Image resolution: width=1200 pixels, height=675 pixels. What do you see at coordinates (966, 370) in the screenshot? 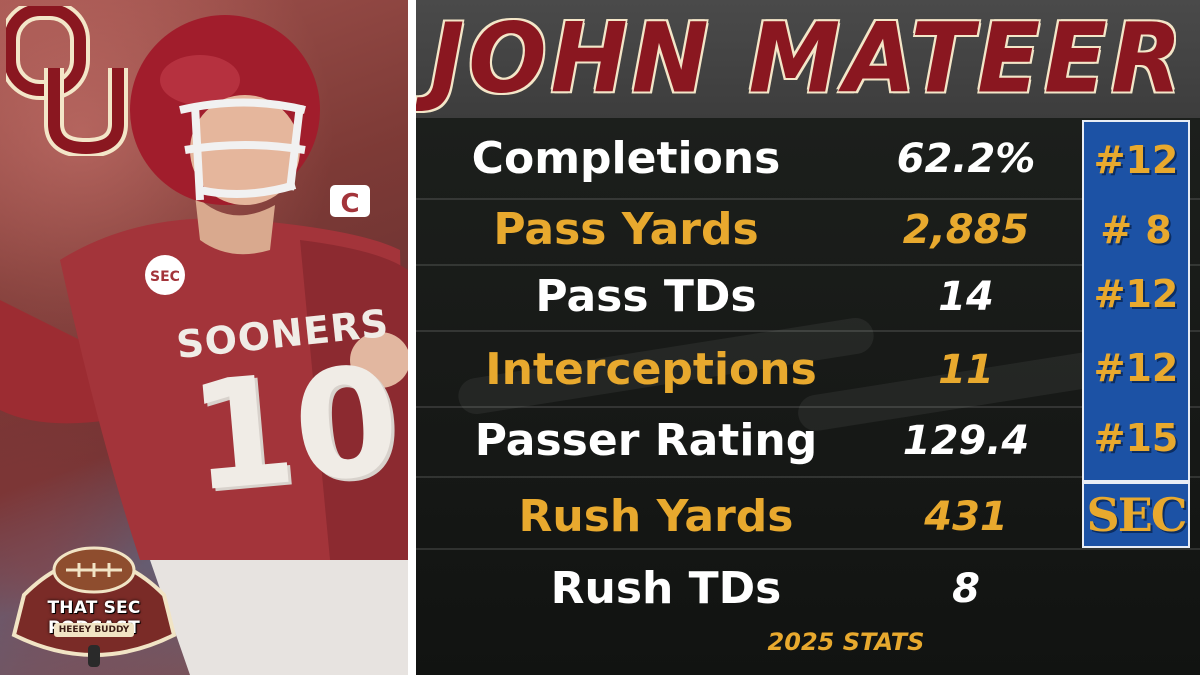
I see `stat-value: 11` at bounding box center [966, 370].